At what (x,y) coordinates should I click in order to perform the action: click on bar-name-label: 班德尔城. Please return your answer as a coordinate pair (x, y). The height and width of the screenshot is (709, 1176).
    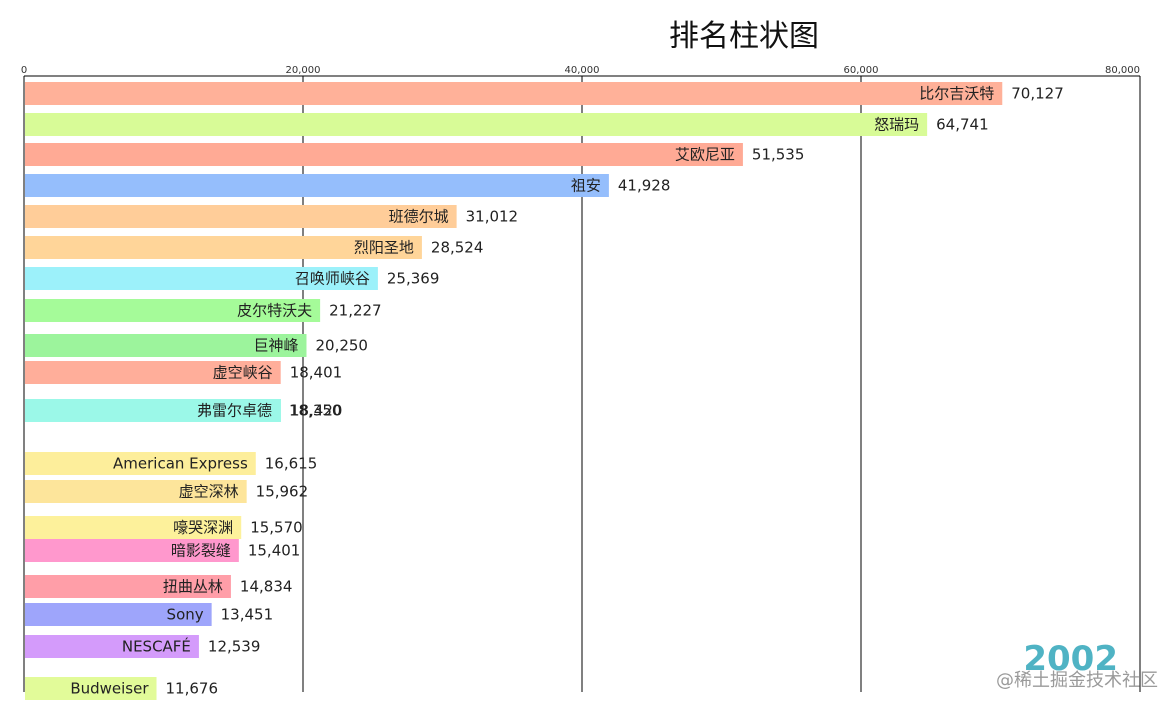
    Looking at the image, I should click on (419, 217).